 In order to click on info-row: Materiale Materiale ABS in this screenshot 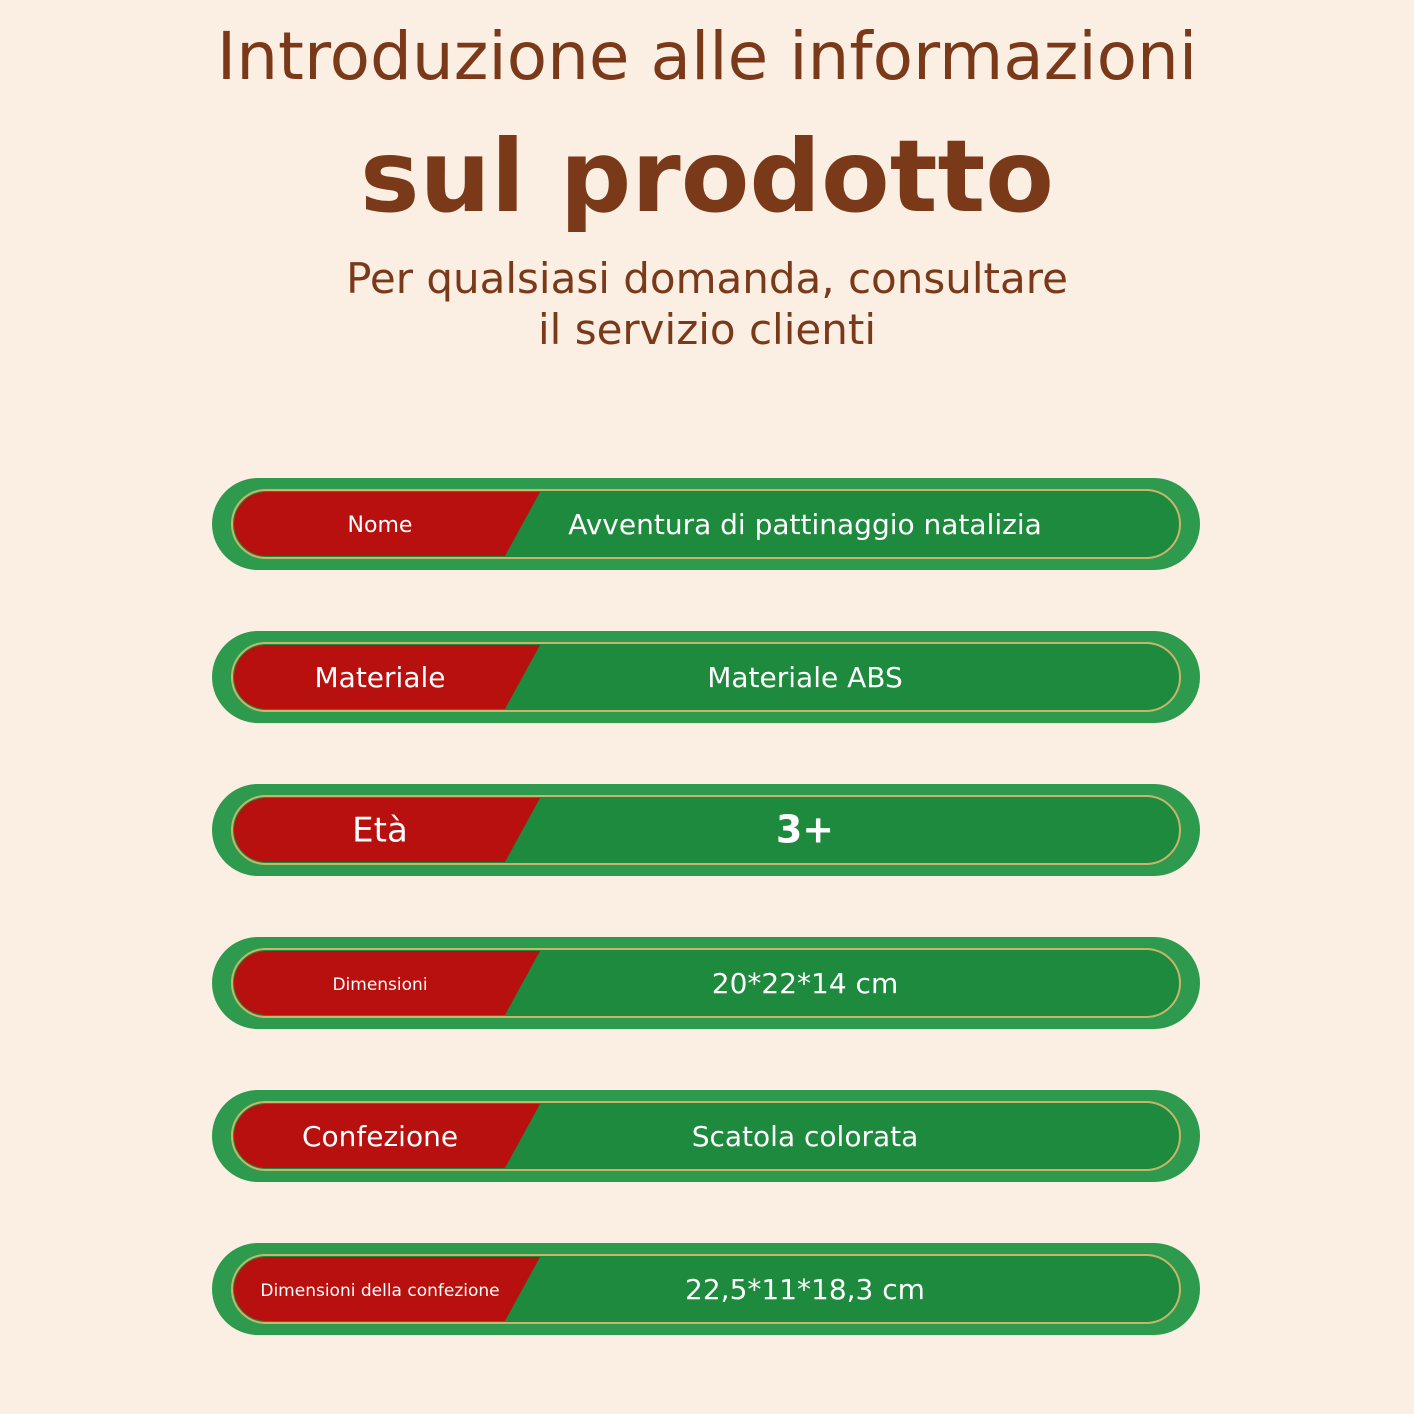, I will do `click(706, 677)`.